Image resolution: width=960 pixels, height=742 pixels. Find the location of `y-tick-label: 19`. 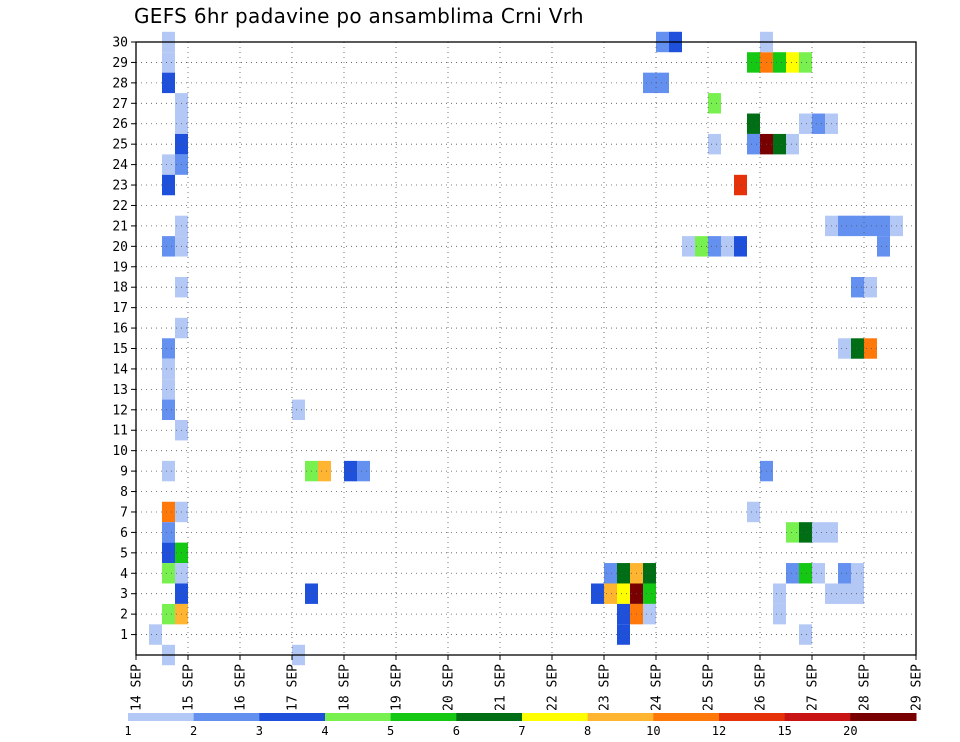

y-tick-label: 19 is located at coordinates (120, 267).